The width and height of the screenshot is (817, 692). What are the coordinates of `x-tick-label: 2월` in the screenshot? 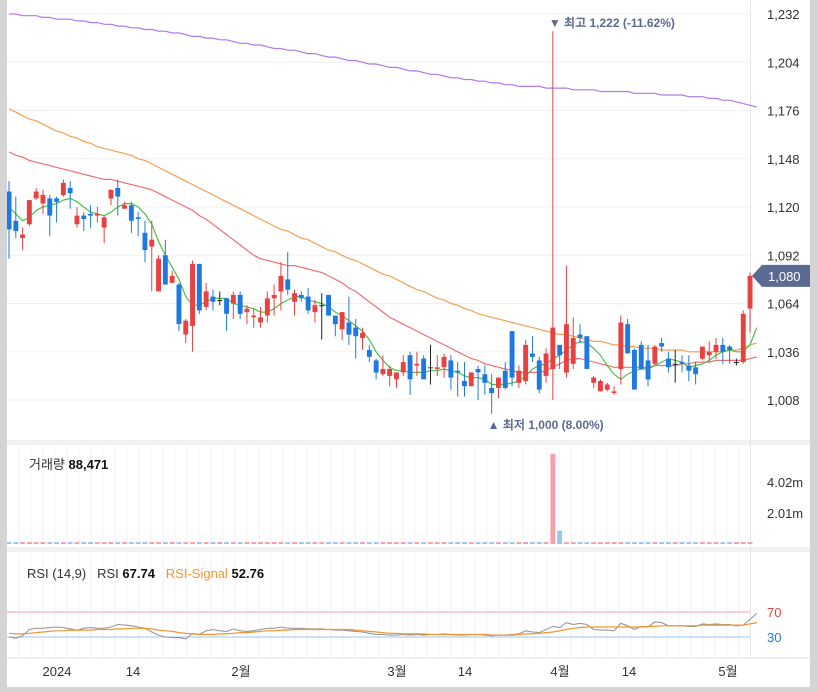 It's located at (240, 671).